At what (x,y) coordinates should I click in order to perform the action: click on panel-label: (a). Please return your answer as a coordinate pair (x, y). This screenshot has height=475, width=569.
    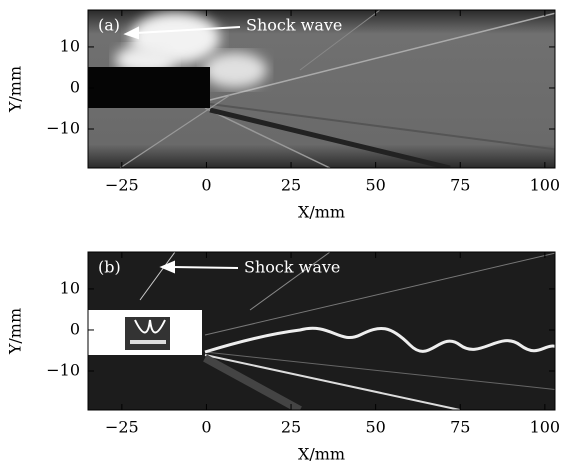
    Looking at the image, I should click on (109, 25).